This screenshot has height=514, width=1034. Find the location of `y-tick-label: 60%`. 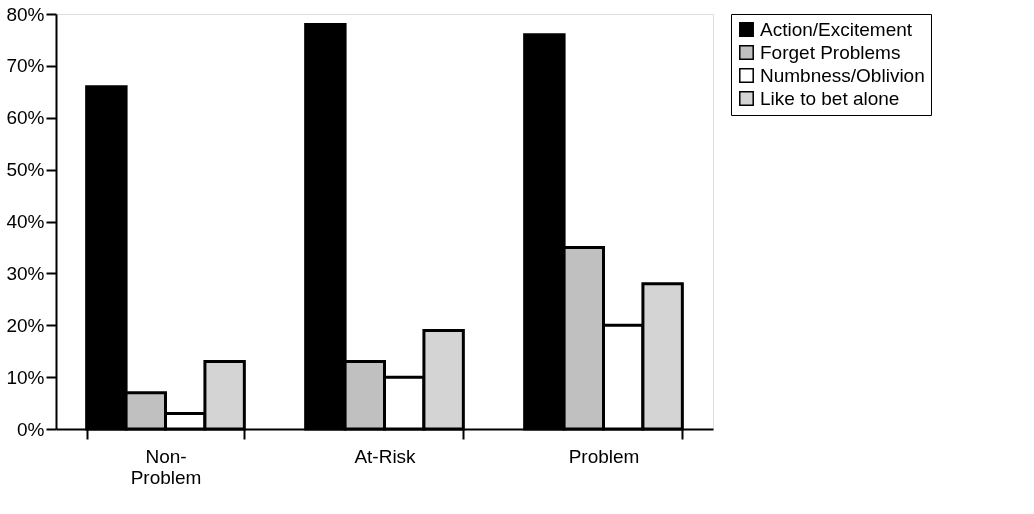

y-tick-label: 60% is located at coordinates (25, 118).